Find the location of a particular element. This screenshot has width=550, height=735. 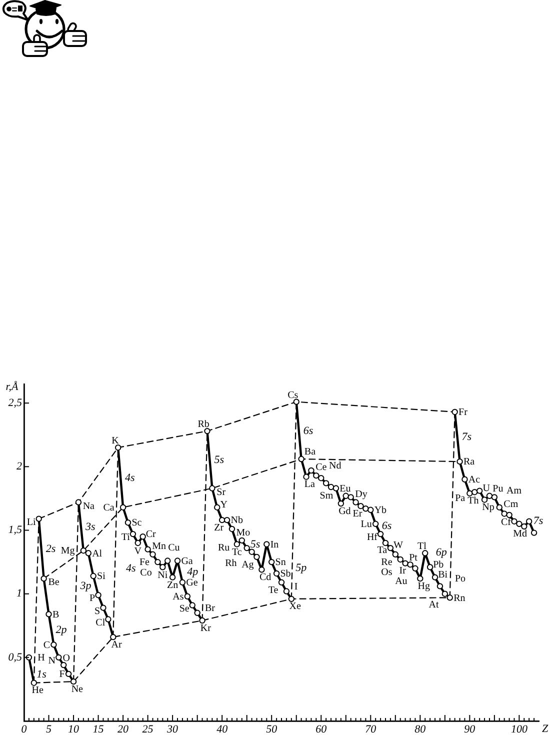

annotation: H is located at coordinates (41, 658).